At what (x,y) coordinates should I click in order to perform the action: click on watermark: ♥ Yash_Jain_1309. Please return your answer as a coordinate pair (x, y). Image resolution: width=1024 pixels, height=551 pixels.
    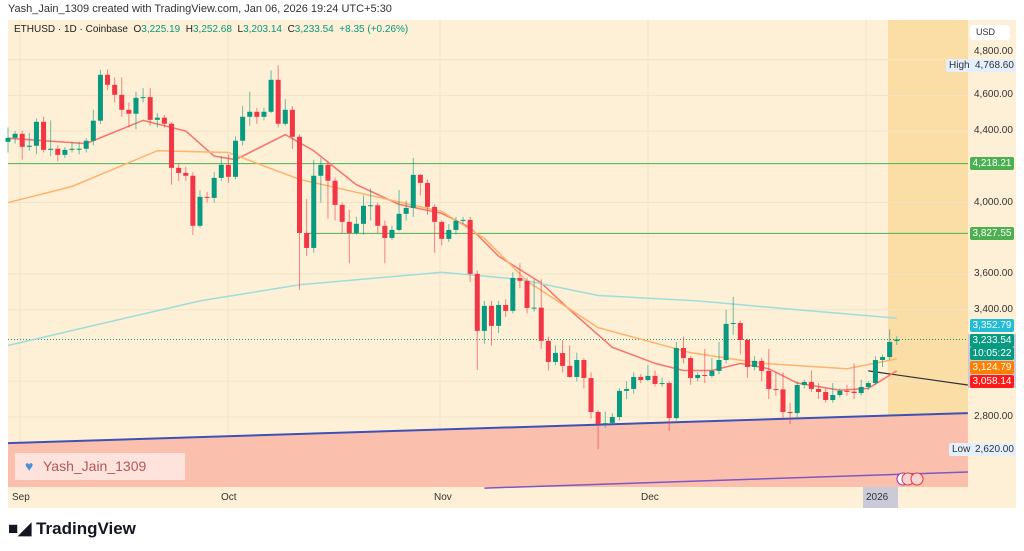
    Looking at the image, I should click on (100, 466).